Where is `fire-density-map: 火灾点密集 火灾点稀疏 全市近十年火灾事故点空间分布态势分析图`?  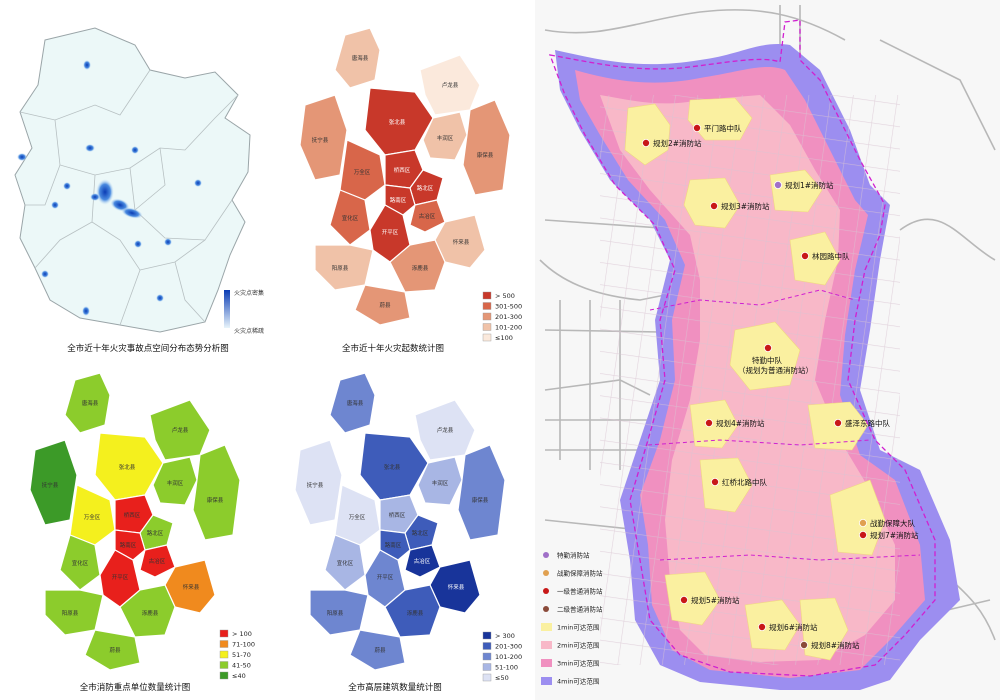 fire-density-map: 火灾点密集 火灾点稀疏 全市近十年火灾事故点空间分布态势分析图 is located at coordinates (139, 190).